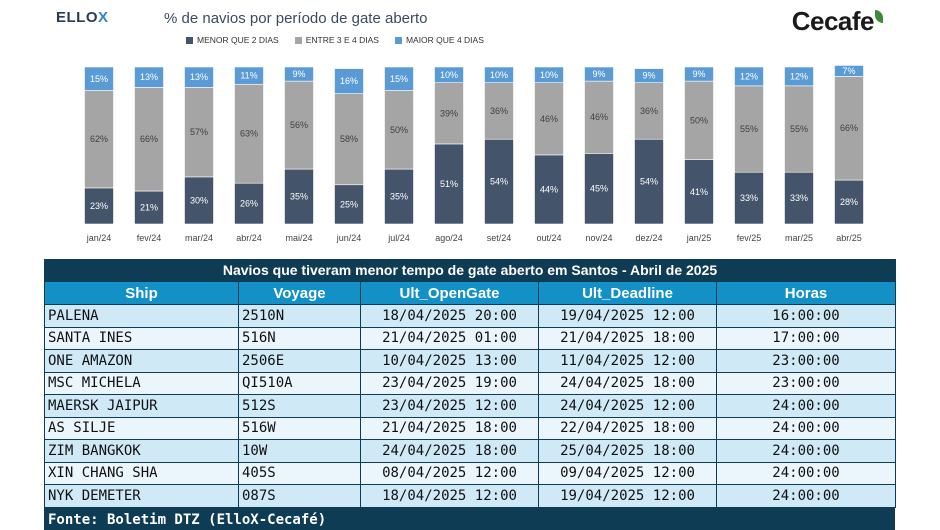 Image resolution: width=940 pixels, height=530 pixels. Describe the element at coordinates (749, 238) in the screenshot. I see `x-tick-label: fev/25` at that location.